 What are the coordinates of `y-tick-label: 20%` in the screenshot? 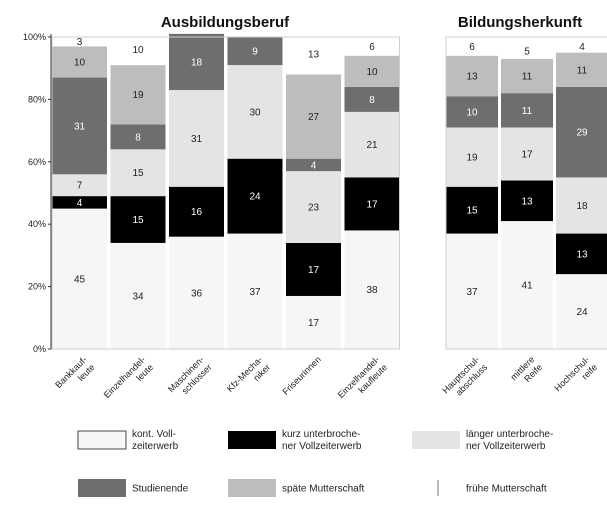 It's located at (37, 287).